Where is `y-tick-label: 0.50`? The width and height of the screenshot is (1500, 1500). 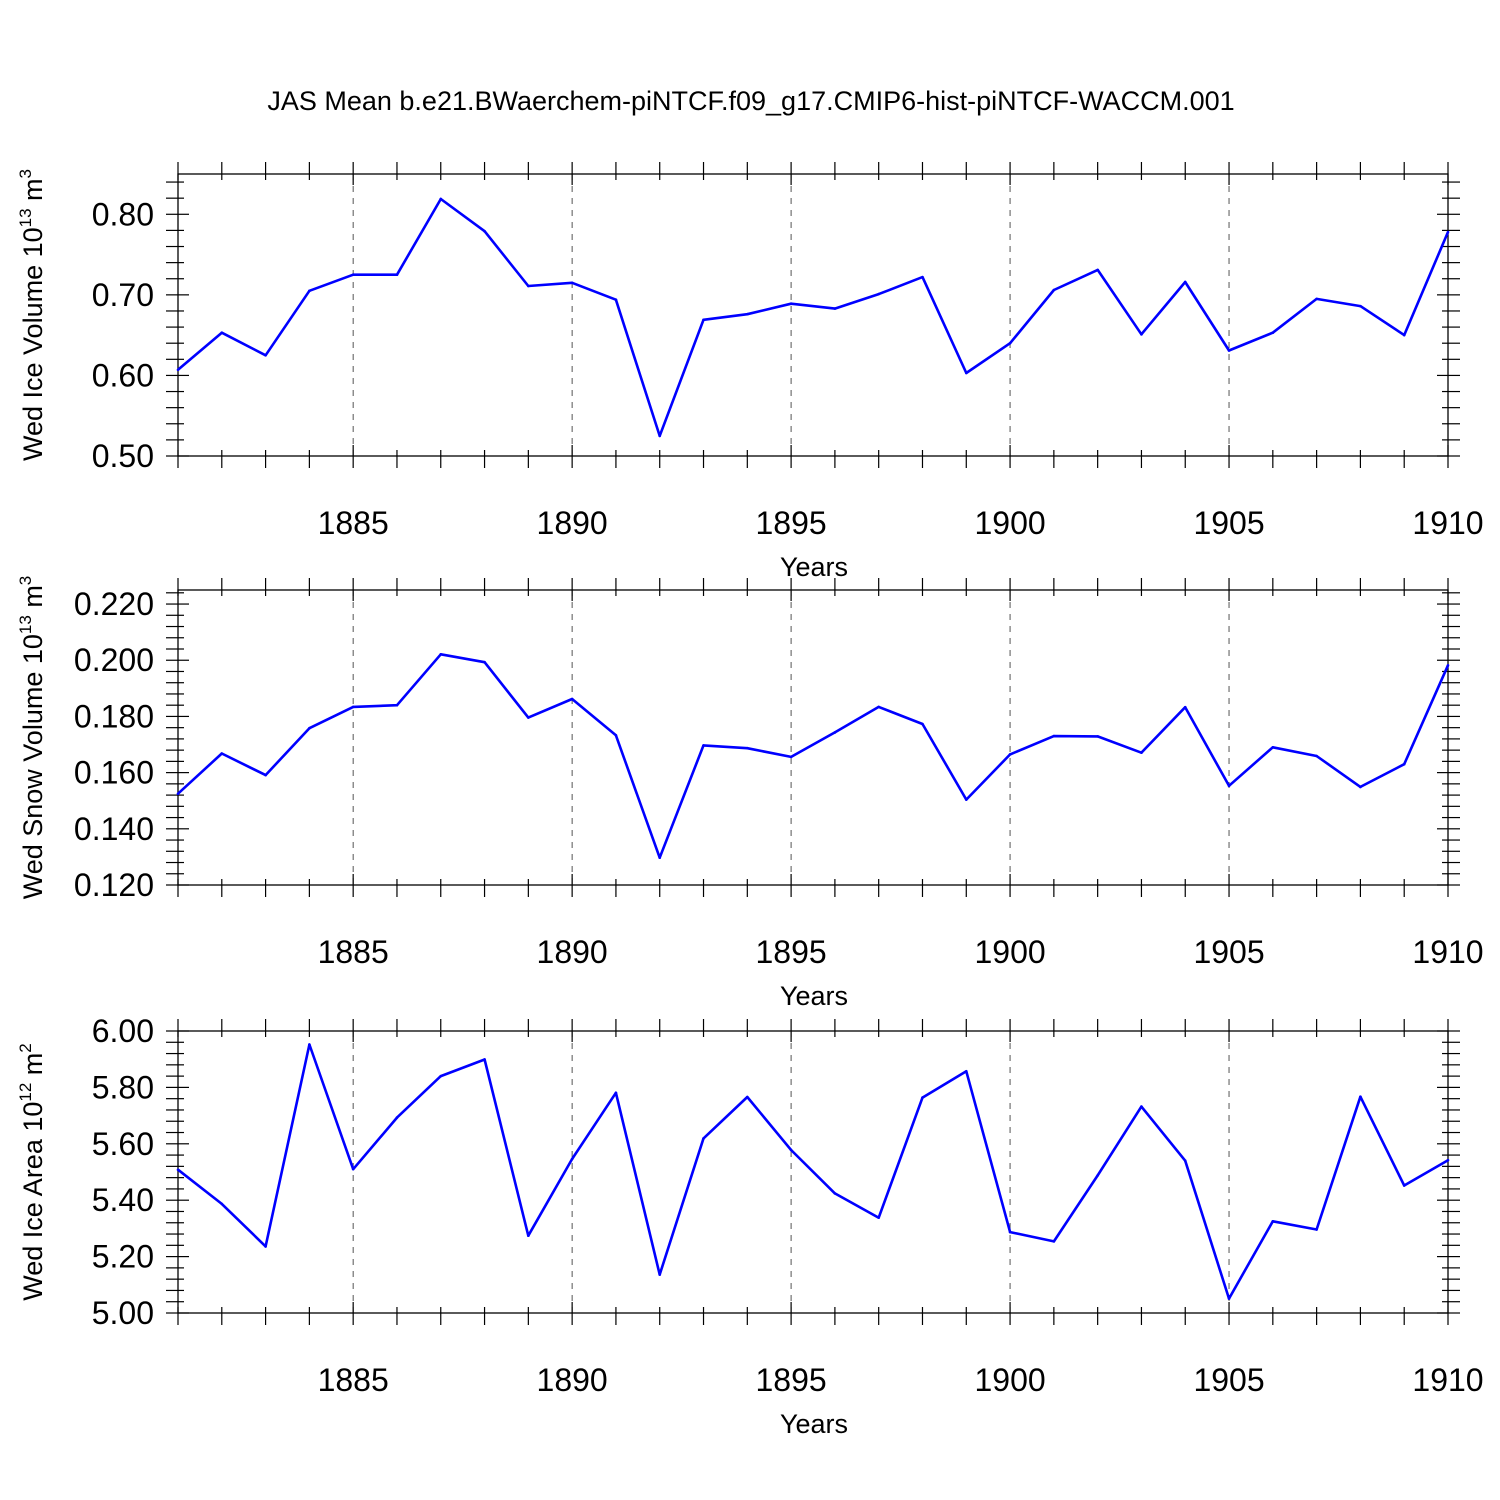
y-tick-label: 0.50 is located at coordinates (123, 456).